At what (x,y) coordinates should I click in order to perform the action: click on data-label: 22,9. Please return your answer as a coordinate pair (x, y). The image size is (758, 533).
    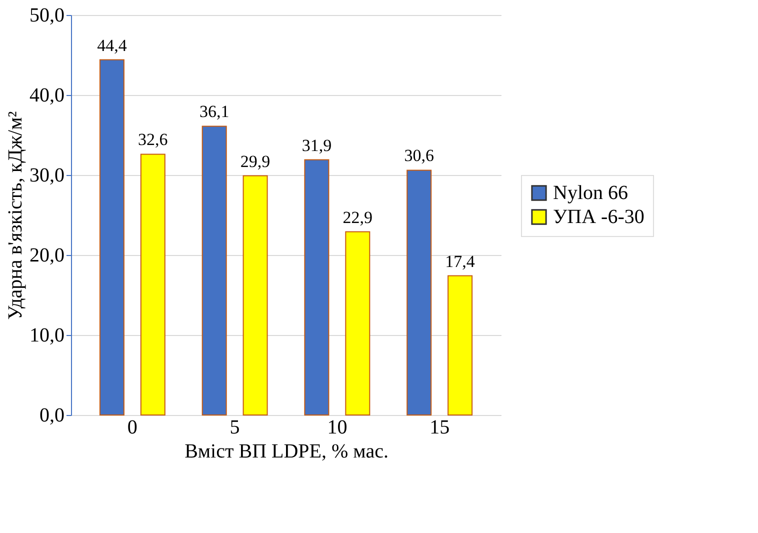
    Looking at the image, I should click on (357, 217).